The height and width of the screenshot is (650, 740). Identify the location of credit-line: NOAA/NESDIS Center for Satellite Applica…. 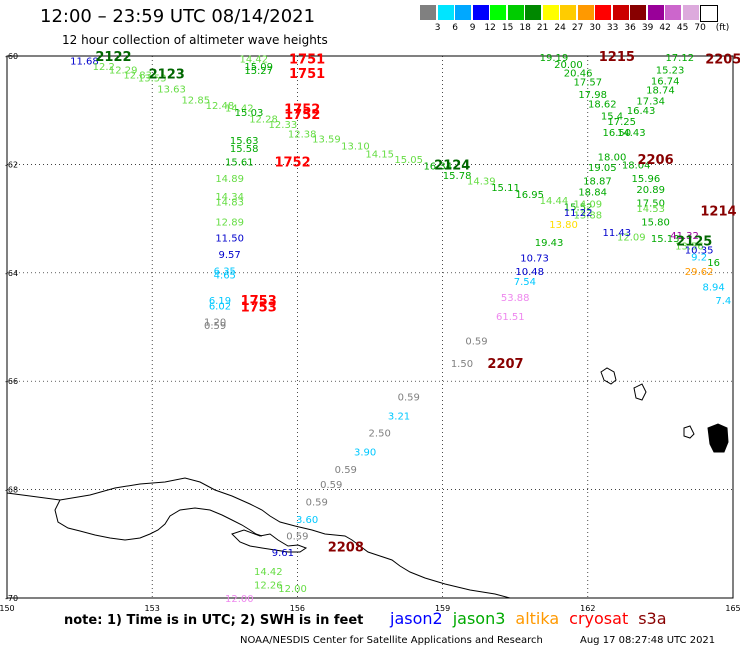
(391, 640).